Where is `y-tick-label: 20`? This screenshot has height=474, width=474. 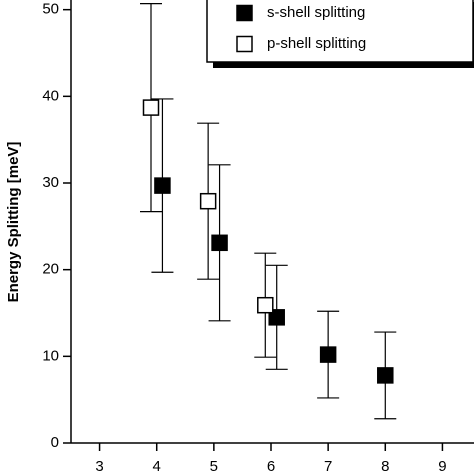 y-tick-label: 20 is located at coordinates (50, 269).